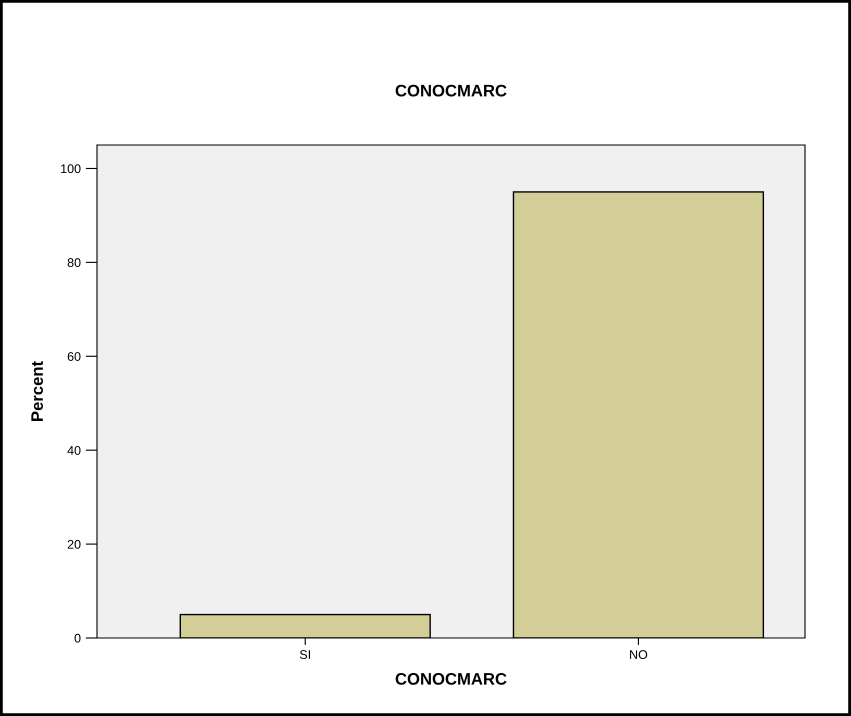  Describe the element at coordinates (74, 544) in the screenshot. I see `y-tick-label: 20` at that location.